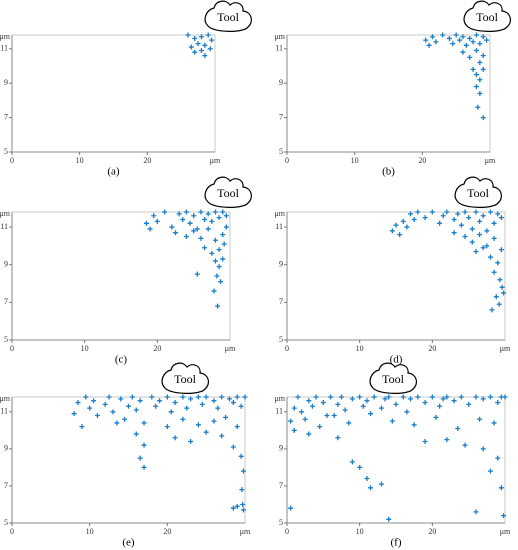 This screenshot has width=518, height=550. I want to click on tool-outline, so click(393, 378).